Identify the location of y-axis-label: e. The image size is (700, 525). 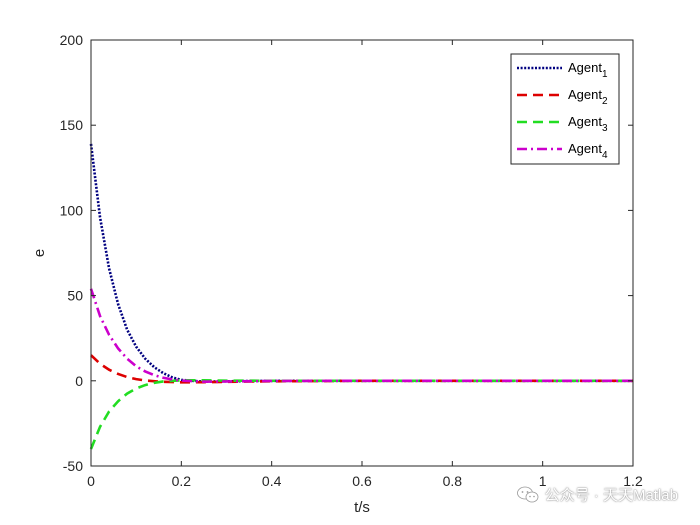
(39, 253).